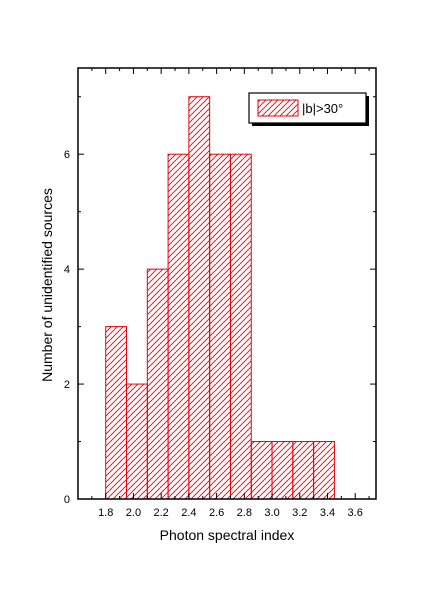  What do you see at coordinates (67, 155) in the screenshot?
I see `y-tick-label: 6` at bounding box center [67, 155].